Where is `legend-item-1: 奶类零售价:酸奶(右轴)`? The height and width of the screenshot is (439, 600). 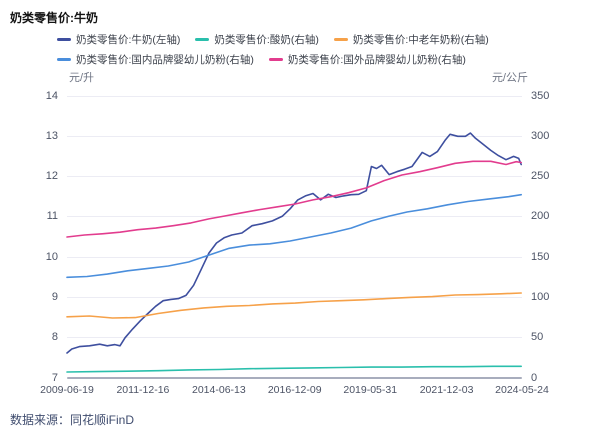 legend-item-1: 奶类零售价:酸奶(右轴) is located at coordinates (257, 39).